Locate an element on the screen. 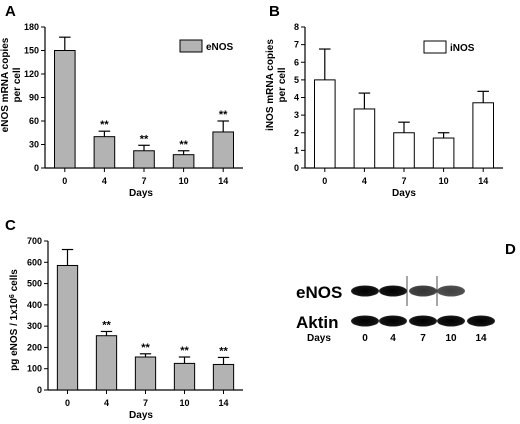  y-tick-label: 400 is located at coordinates (34, 305).